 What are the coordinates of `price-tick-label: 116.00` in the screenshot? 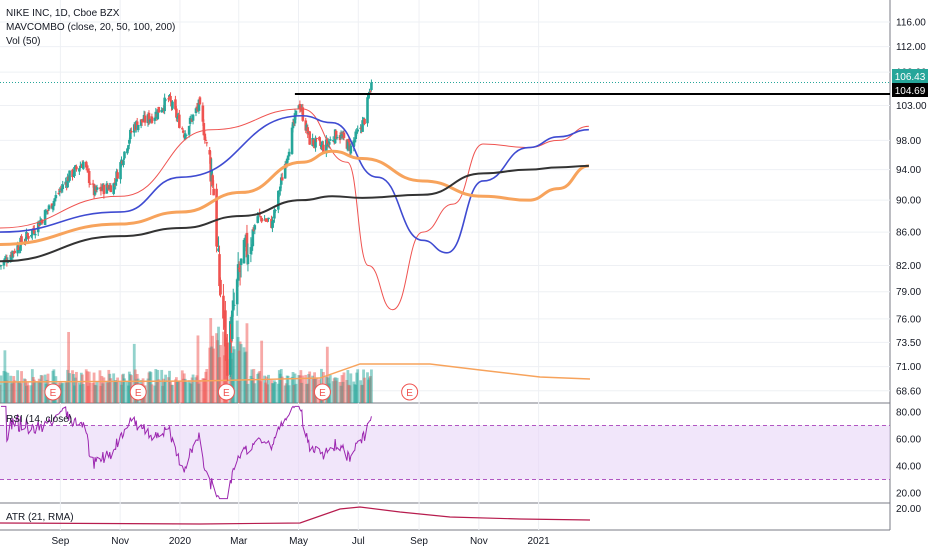 It's located at (911, 23).